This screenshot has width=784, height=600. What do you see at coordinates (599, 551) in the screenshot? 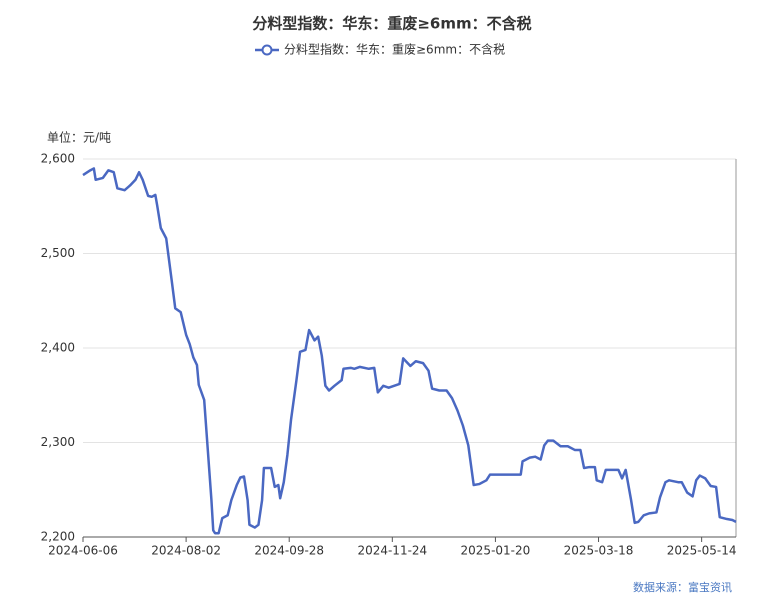
I see `x-tick-label: 2025-03-18` at bounding box center [599, 551].